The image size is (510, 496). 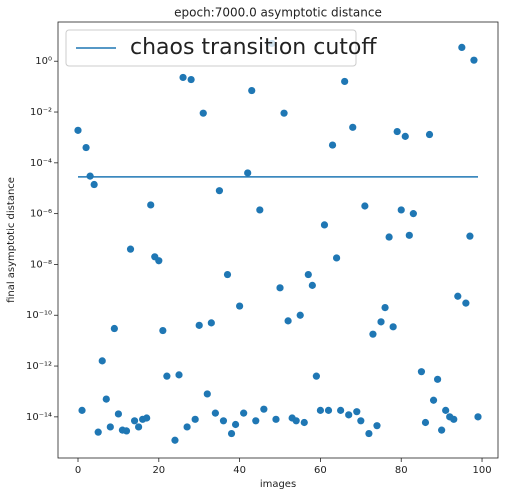 I want to click on y-tick-label: 10⁻⁶, so click(x=41, y=214).